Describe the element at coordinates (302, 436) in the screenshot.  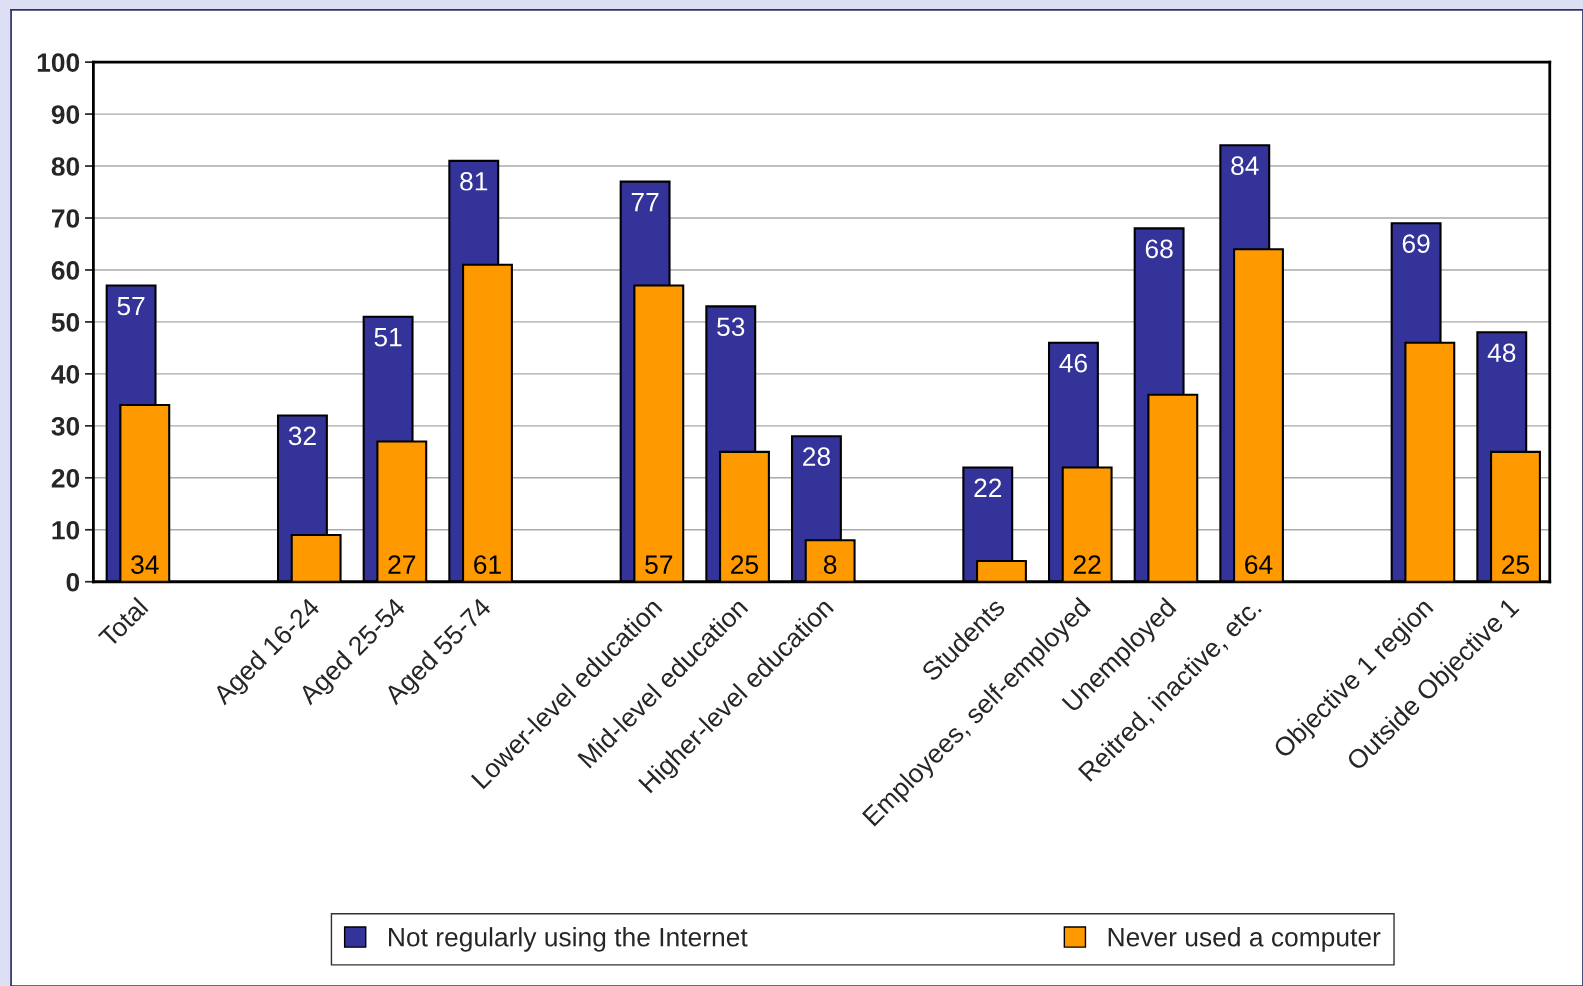
I see `data-label: 32` at that location.